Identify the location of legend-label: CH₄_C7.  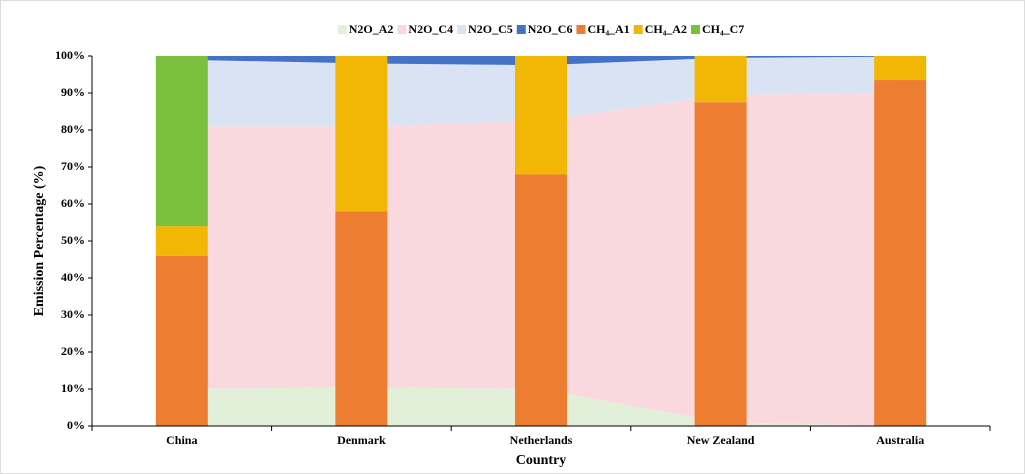
(723, 29).